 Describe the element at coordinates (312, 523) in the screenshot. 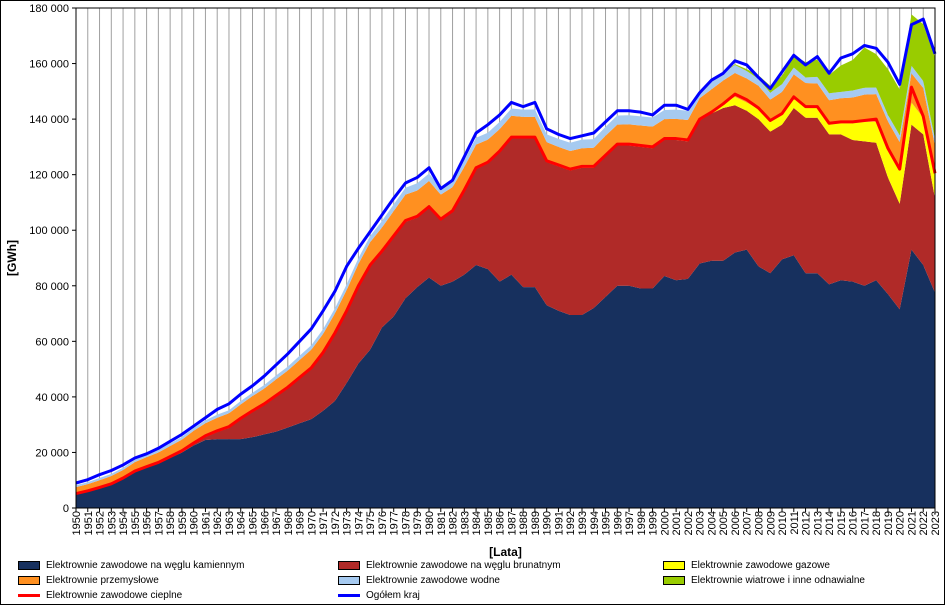

I see `x-tick-label: 1970` at that location.